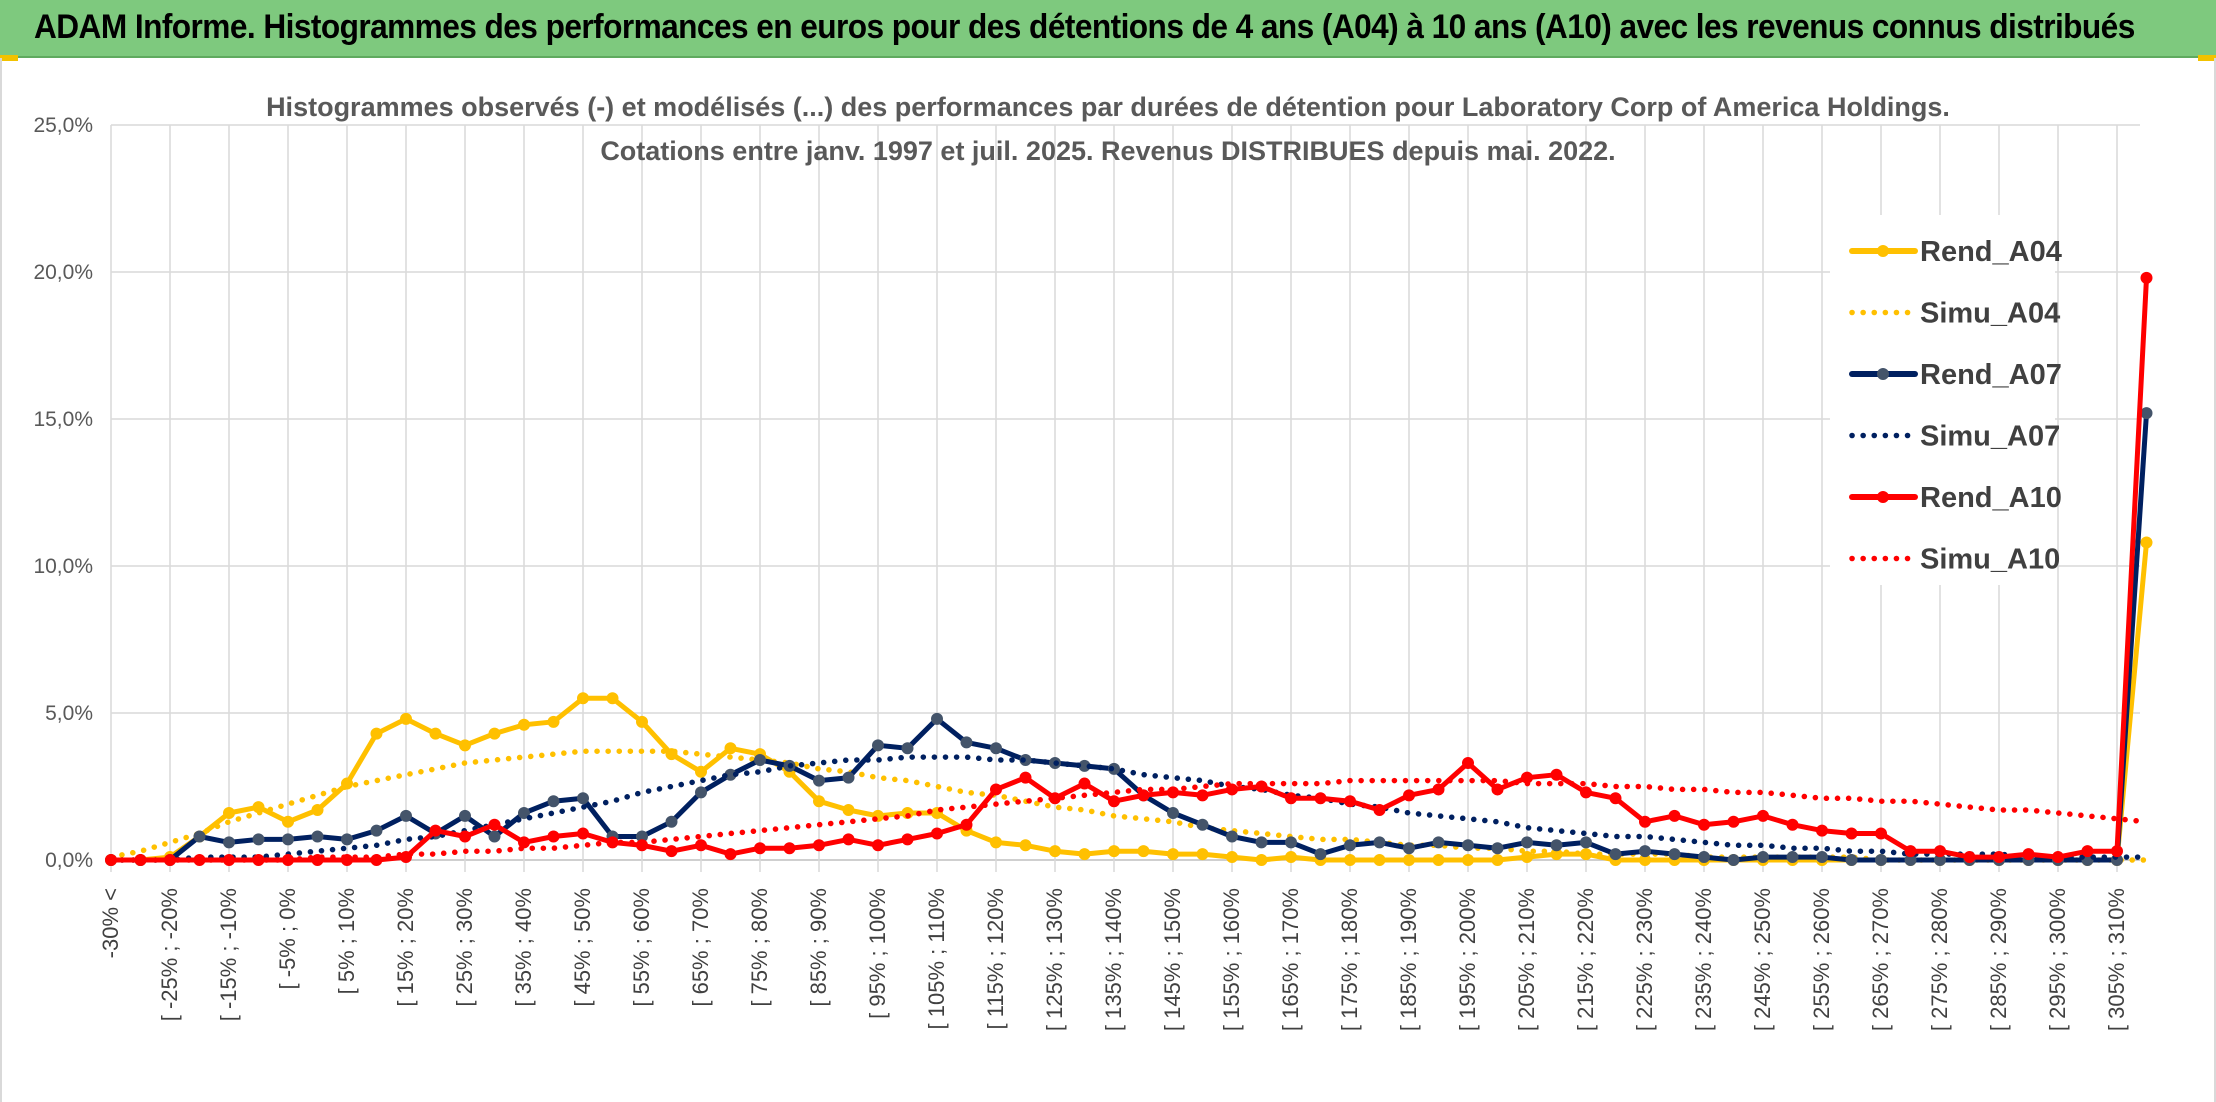  What do you see at coordinates (1991, 375) in the screenshot?
I see `legend-label: Rend_A07` at bounding box center [1991, 375].